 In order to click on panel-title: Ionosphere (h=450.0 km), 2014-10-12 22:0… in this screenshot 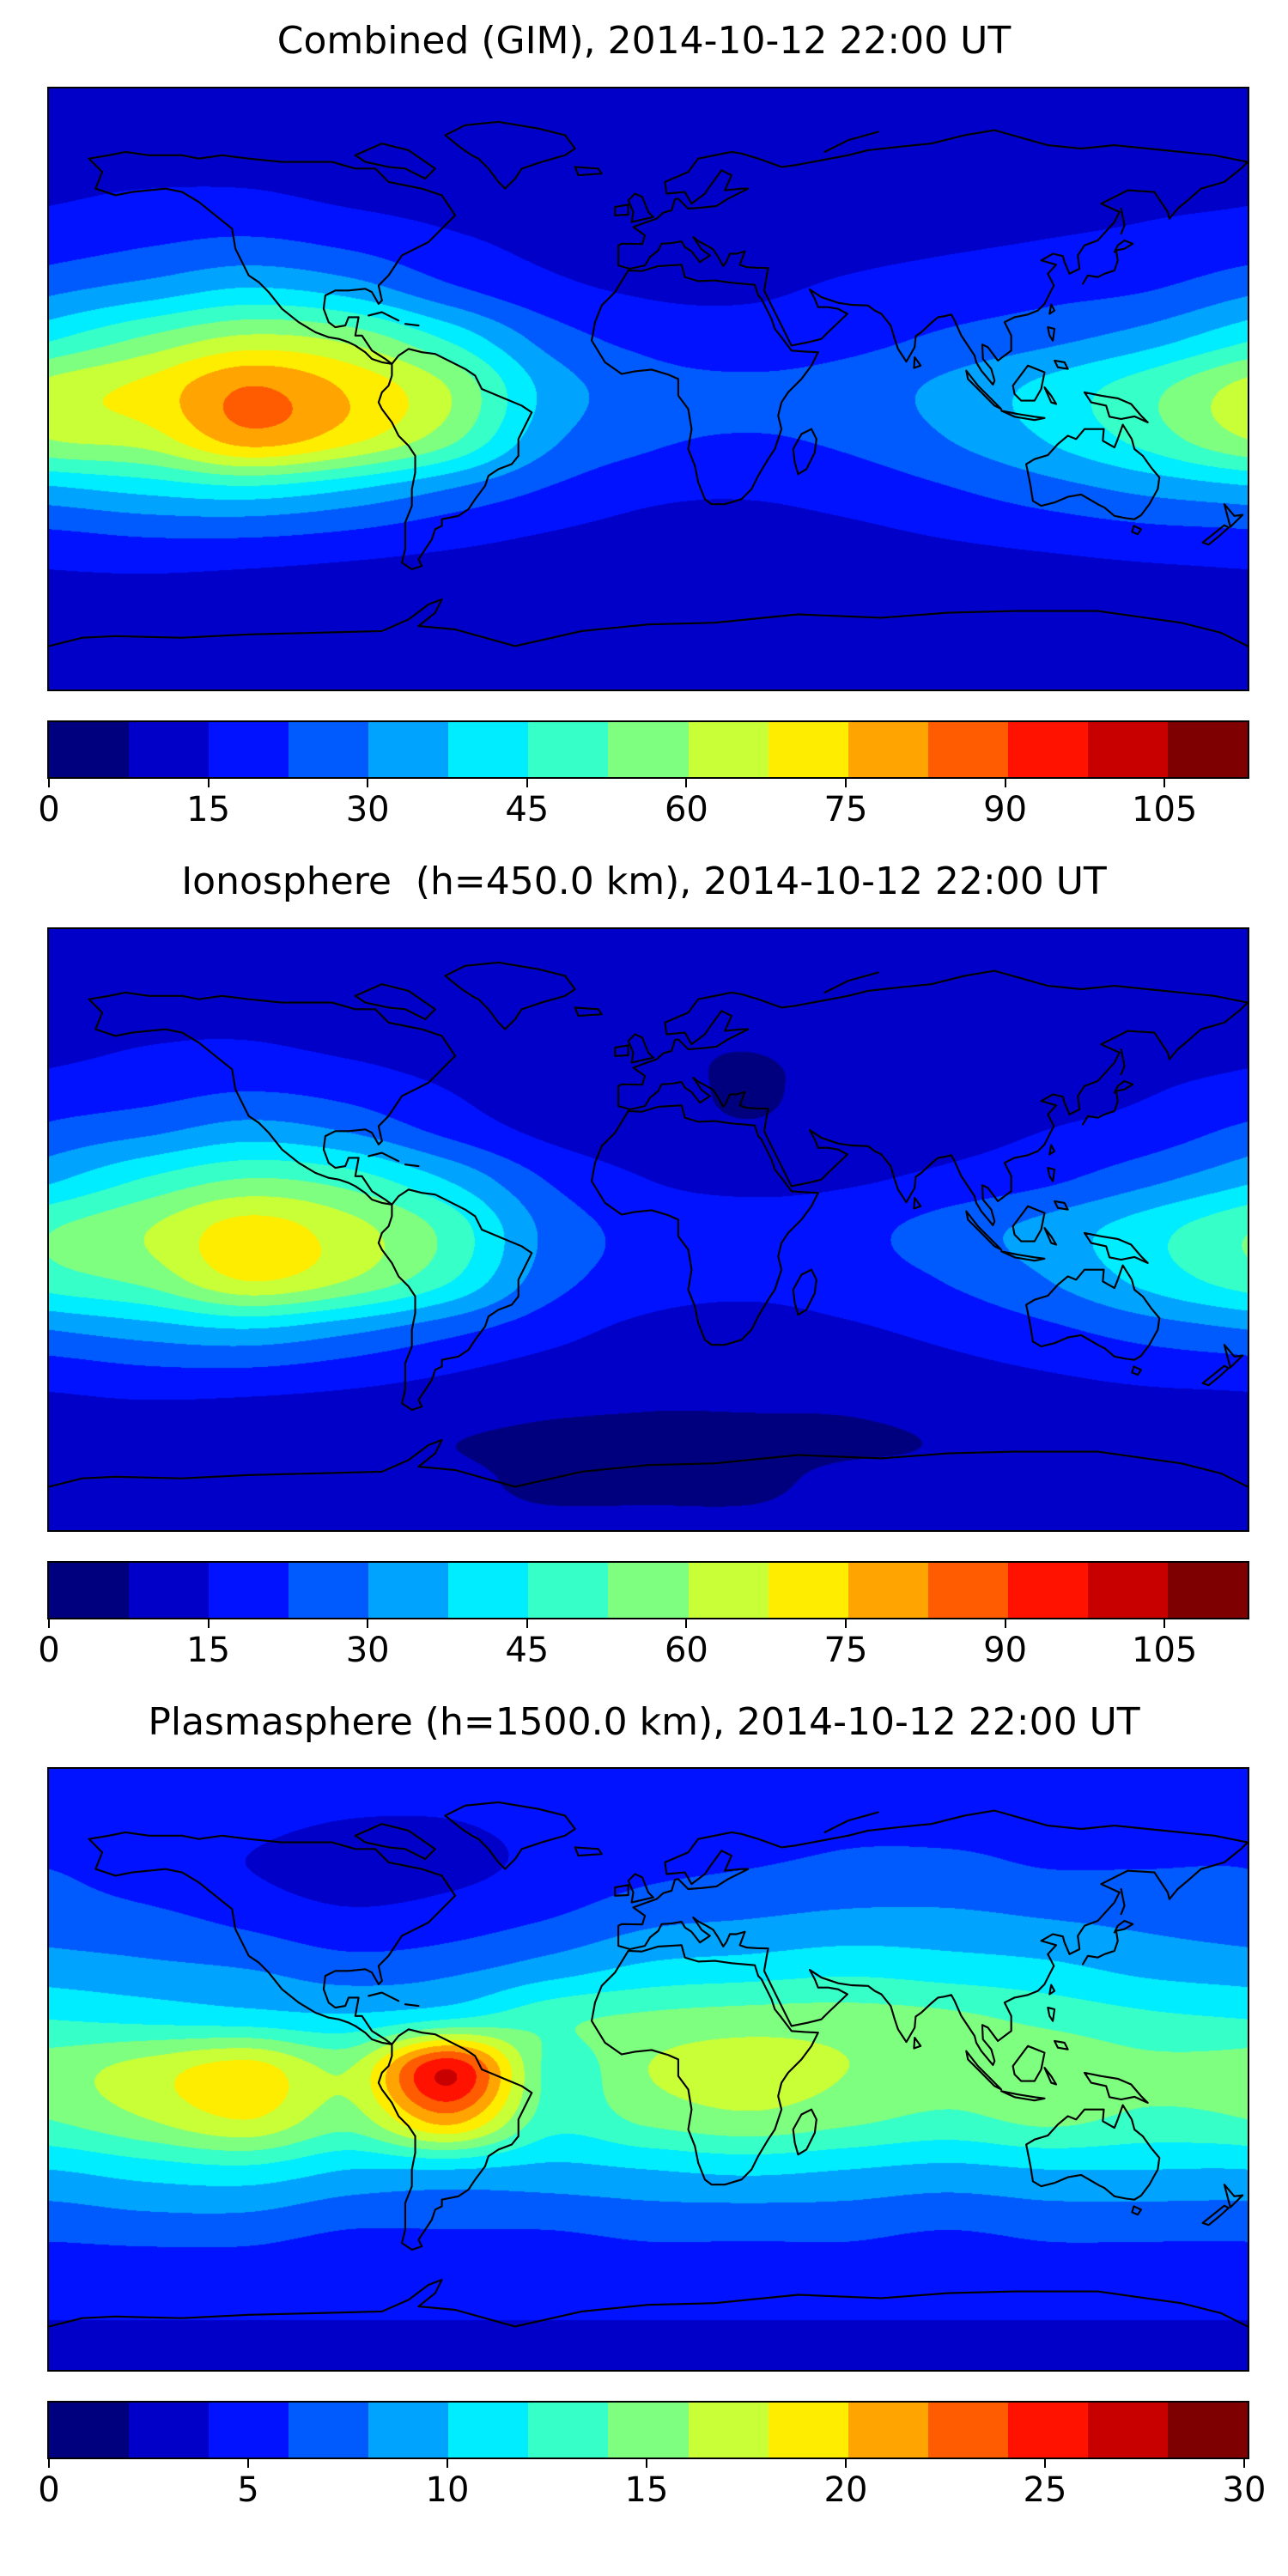, I will do `click(644, 881)`.